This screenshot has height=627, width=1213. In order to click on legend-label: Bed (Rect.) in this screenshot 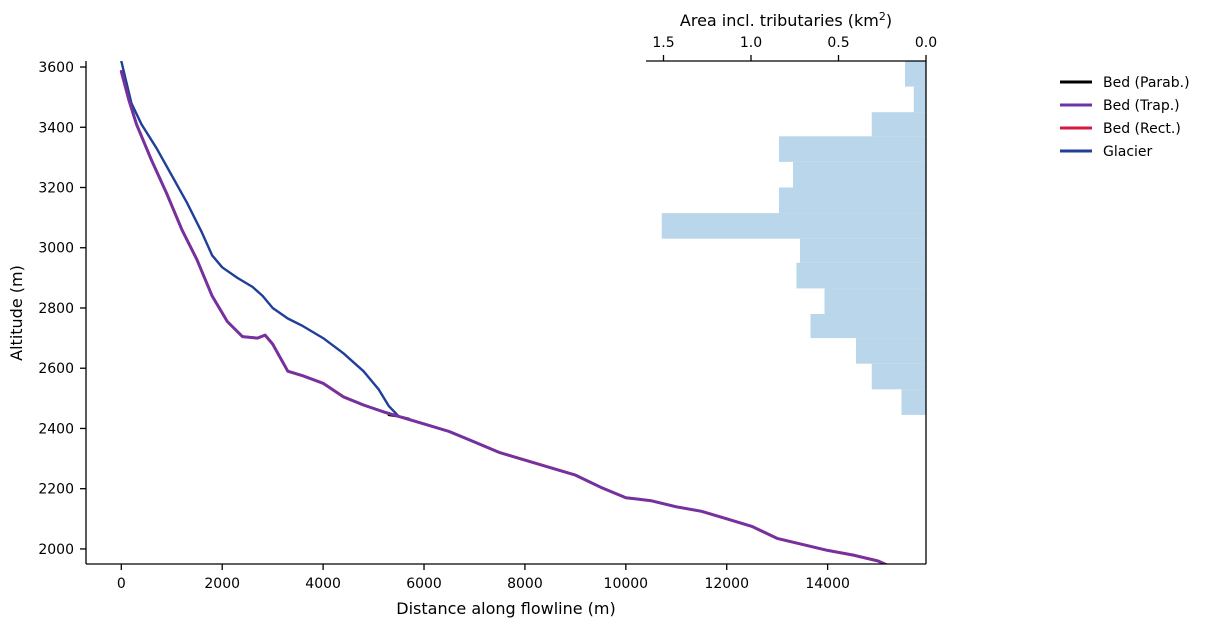, I will do `click(1142, 129)`.